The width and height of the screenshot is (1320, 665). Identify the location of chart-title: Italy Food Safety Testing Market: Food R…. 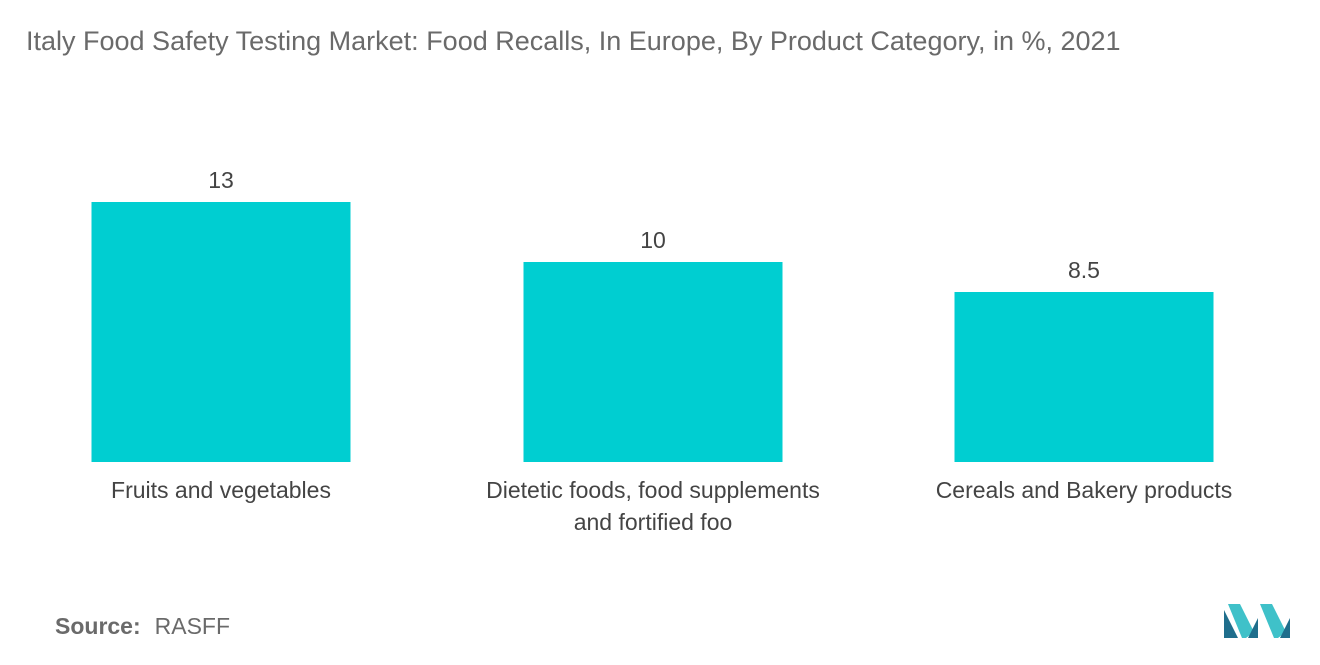
(573, 41).